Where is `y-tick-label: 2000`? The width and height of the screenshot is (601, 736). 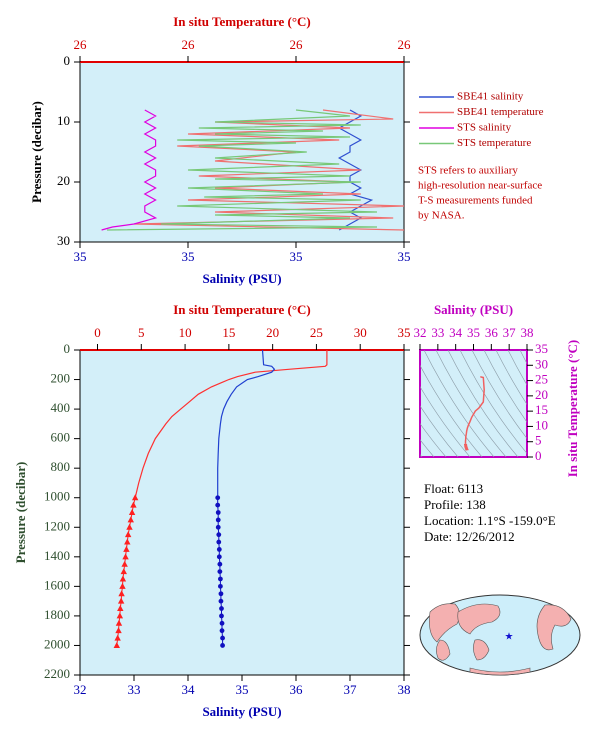 y-tick-label: 2000 is located at coordinates (57, 643).